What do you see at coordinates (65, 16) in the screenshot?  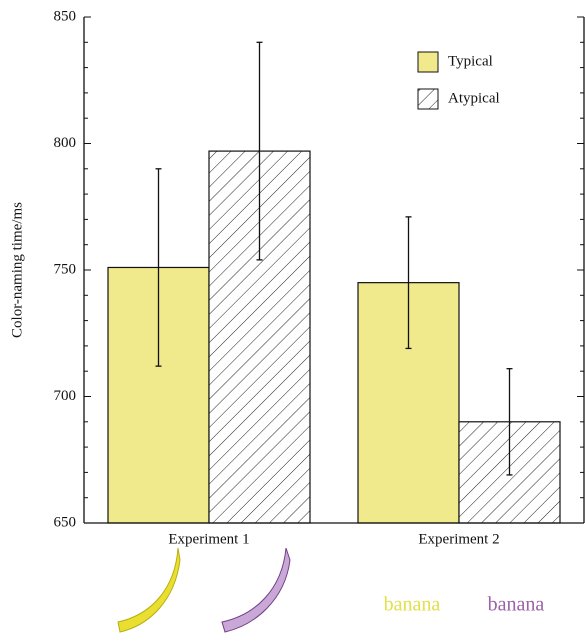 I see `y-tick-label: 850` at bounding box center [65, 16].